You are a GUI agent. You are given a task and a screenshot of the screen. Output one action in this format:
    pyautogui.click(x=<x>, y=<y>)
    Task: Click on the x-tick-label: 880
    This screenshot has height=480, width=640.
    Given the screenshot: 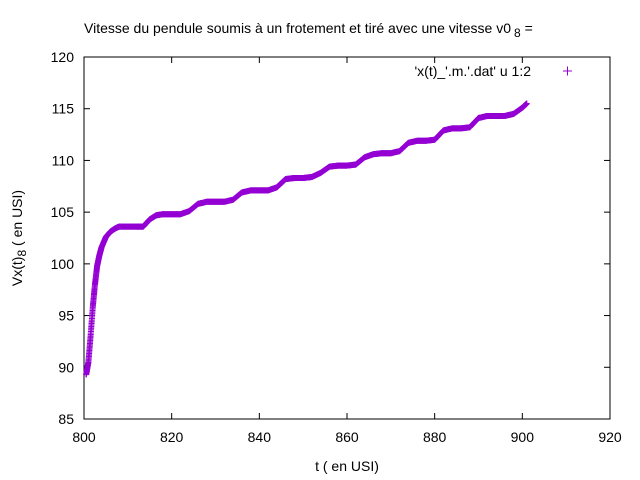 What is the action you would take?
    pyautogui.click(x=435, y=437)
    